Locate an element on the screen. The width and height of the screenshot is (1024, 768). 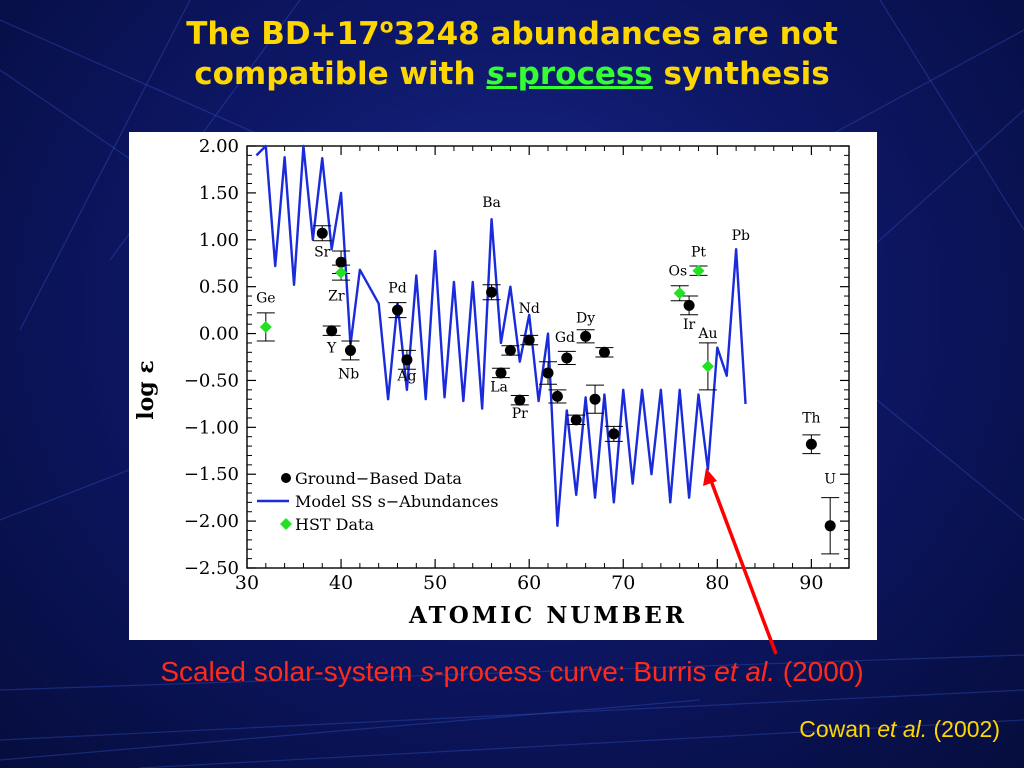
element-label: Pr is located at coordinates (520, 414).